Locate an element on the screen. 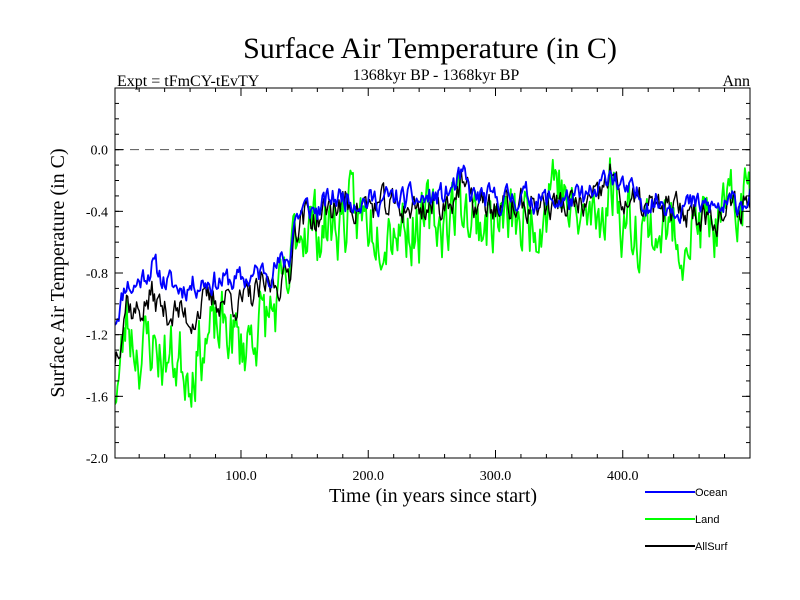  legend-label-land: Land is located at coordinates (707, 520).